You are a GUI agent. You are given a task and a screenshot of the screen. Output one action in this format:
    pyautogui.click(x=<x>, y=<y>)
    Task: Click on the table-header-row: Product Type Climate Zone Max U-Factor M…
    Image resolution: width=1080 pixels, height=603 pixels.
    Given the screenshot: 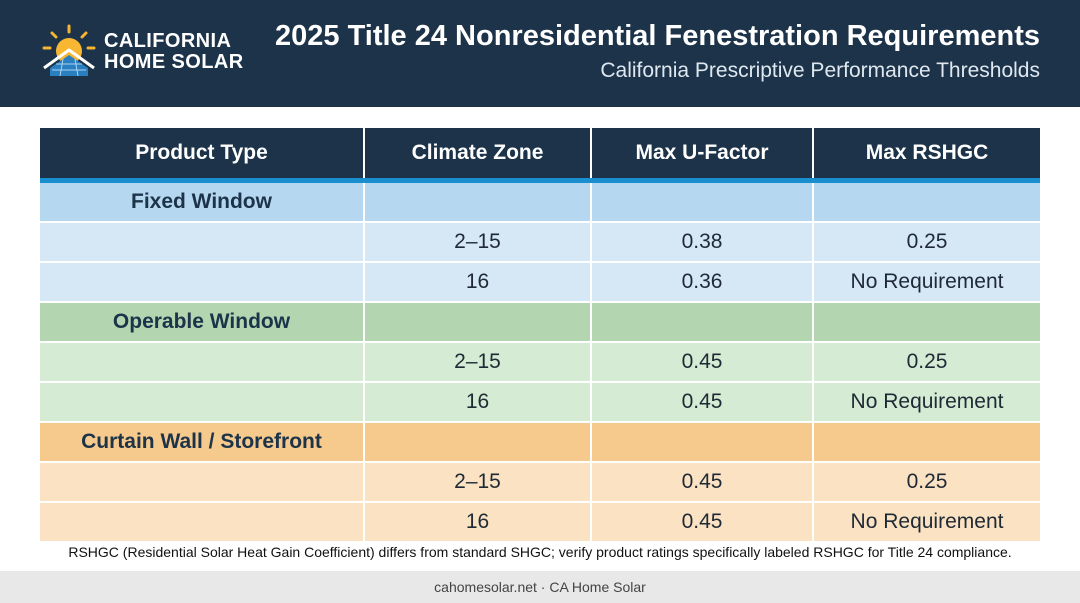 What is the action you would take?
    pyautogui.click(x=540, y=155)
    